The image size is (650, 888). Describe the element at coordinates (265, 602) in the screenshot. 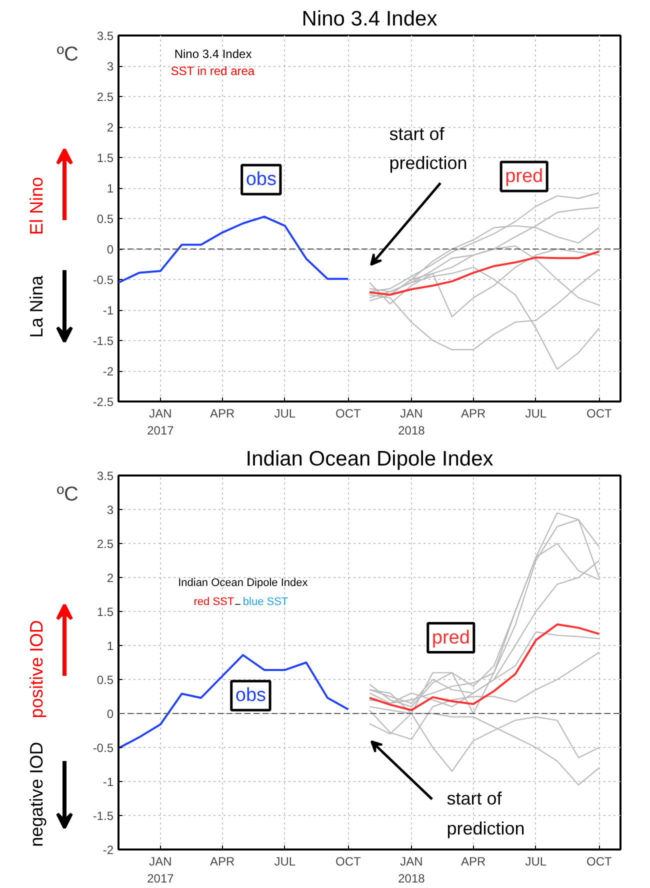

I see `annotation: blue SST` at that location.